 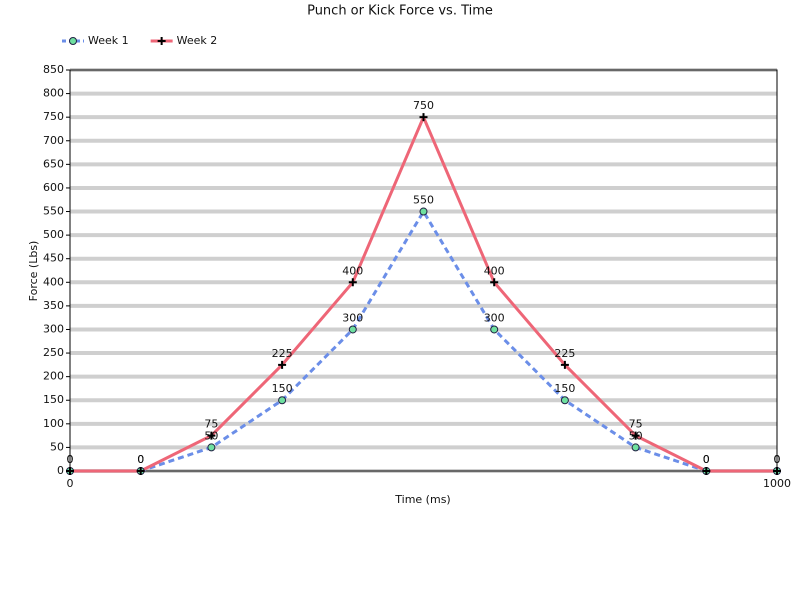 What do you see at coordinates (53, 423) in the screenshot?
I see `y-tick-label: 100` at bounding box center [53, 423].